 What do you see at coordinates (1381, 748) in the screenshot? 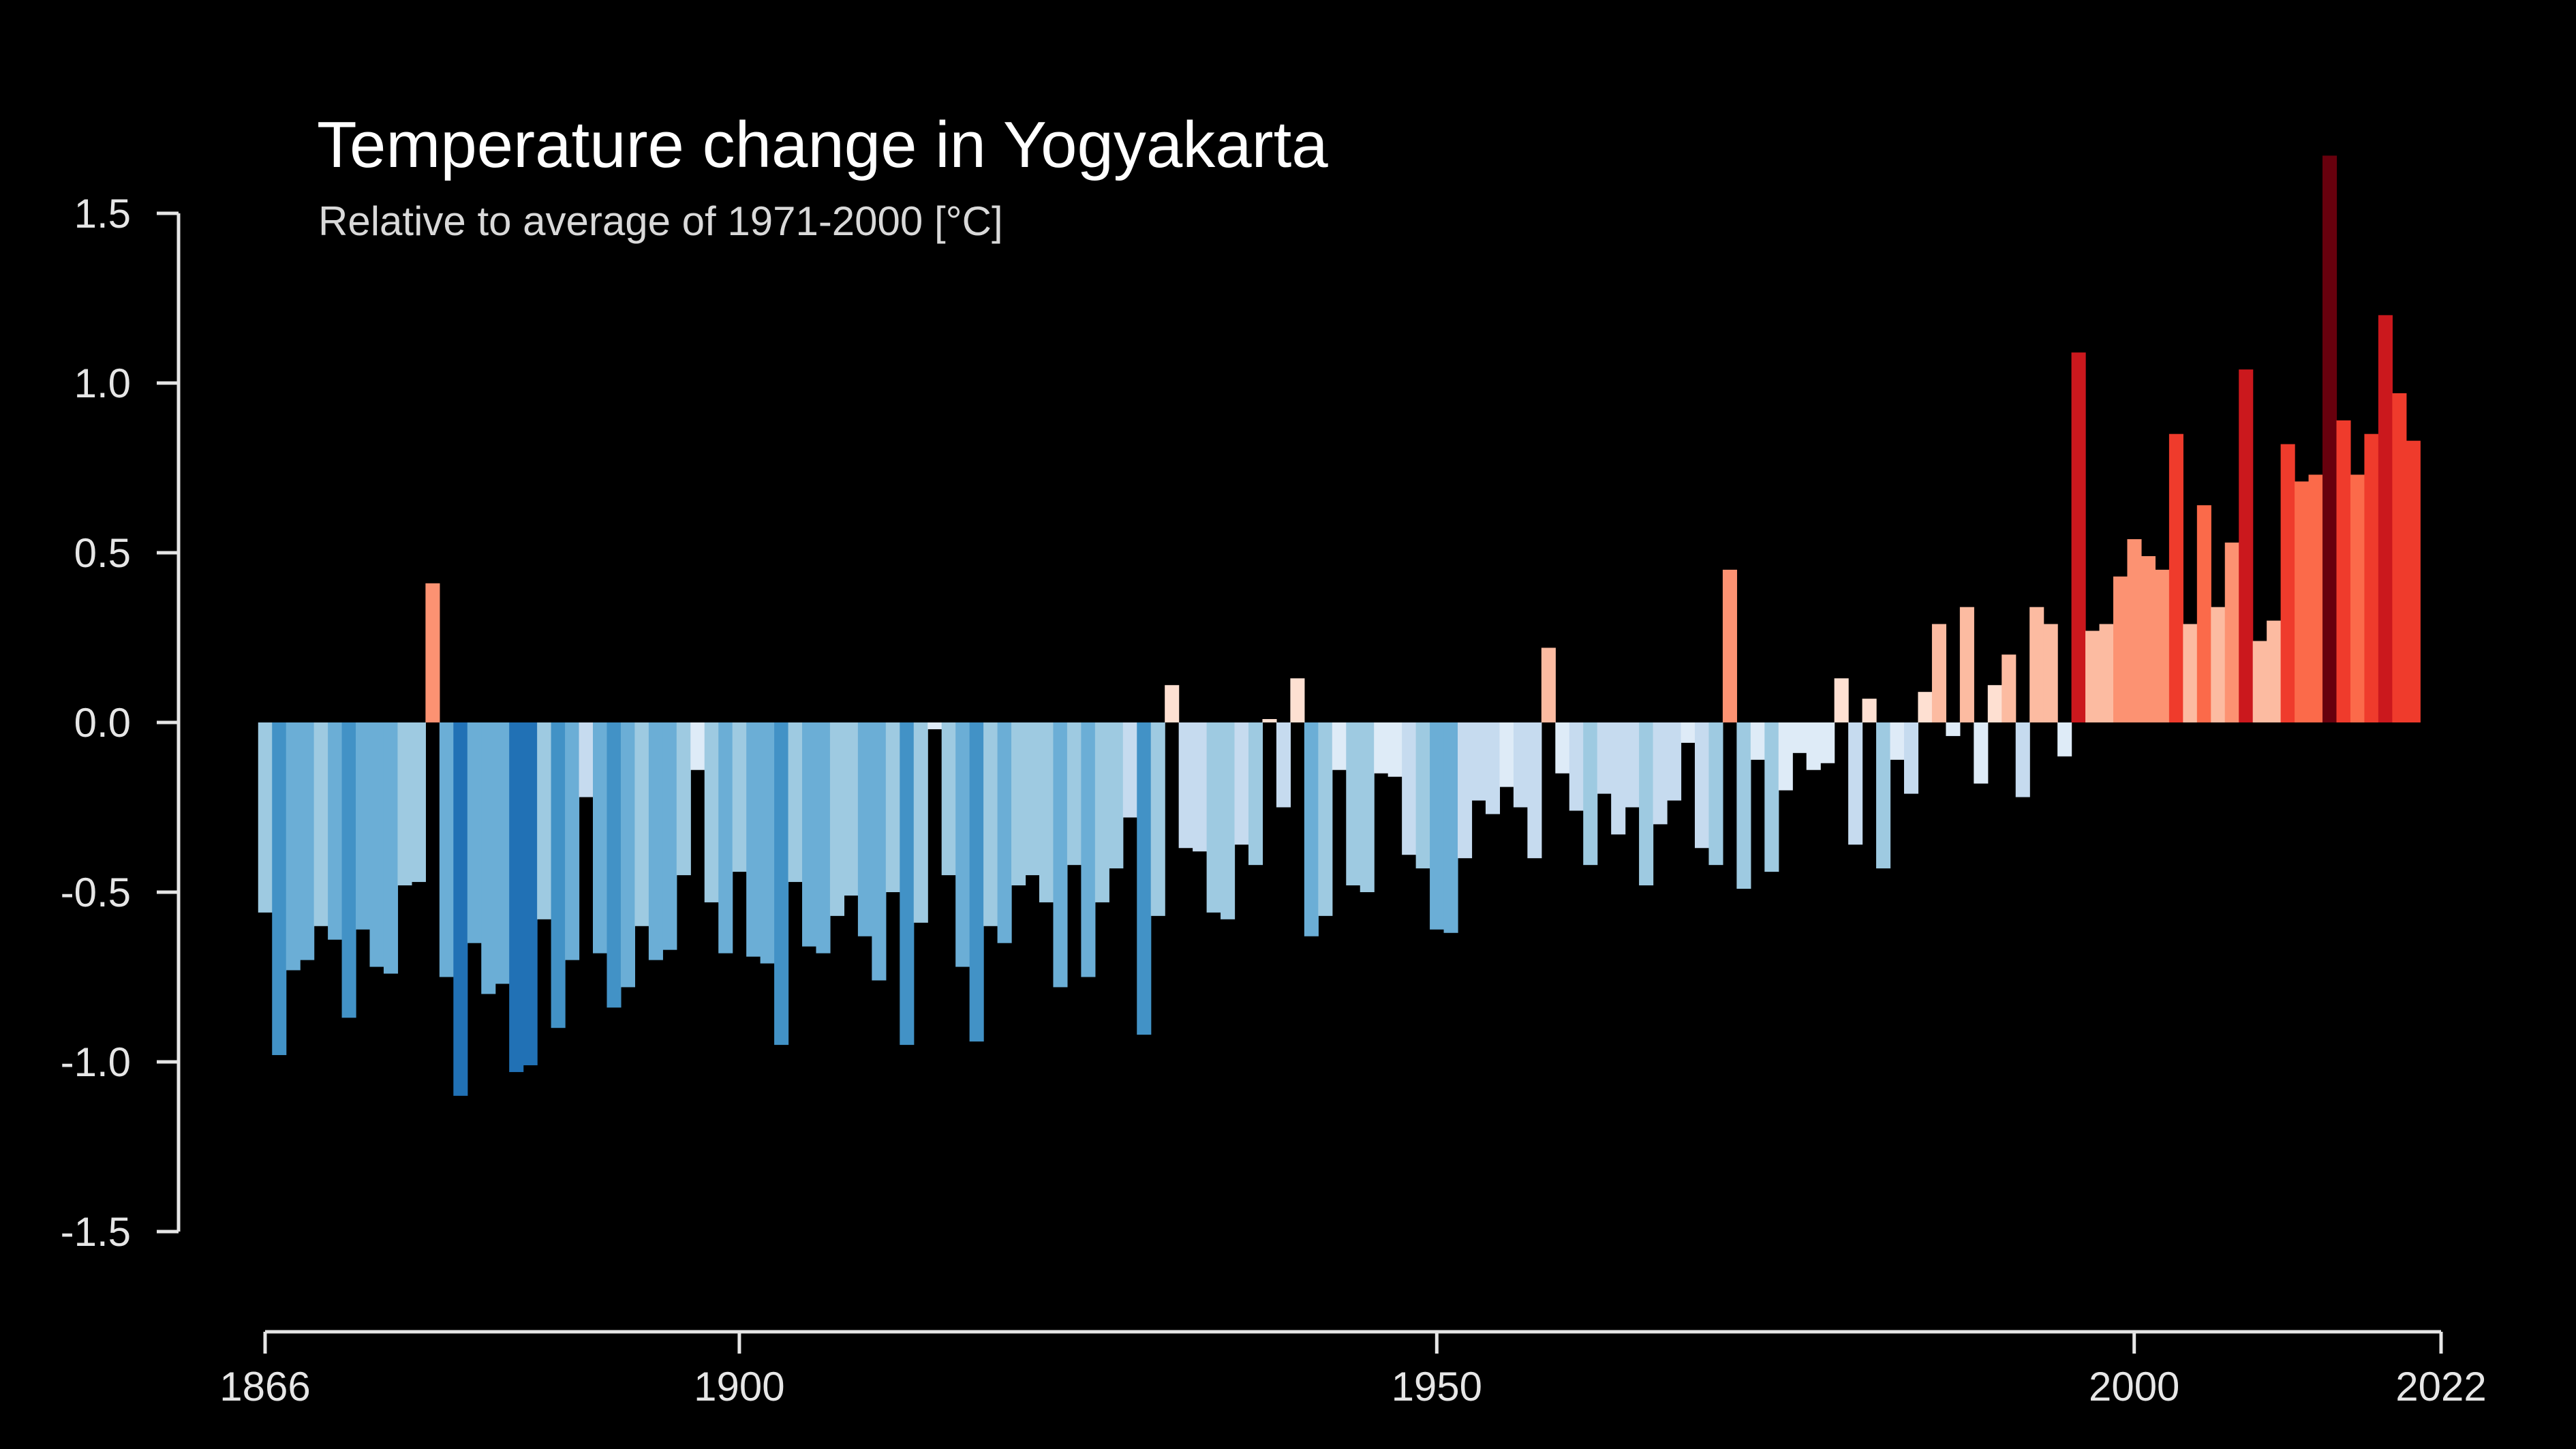
I see `bar-1946` at bounding box center [1381, 748].